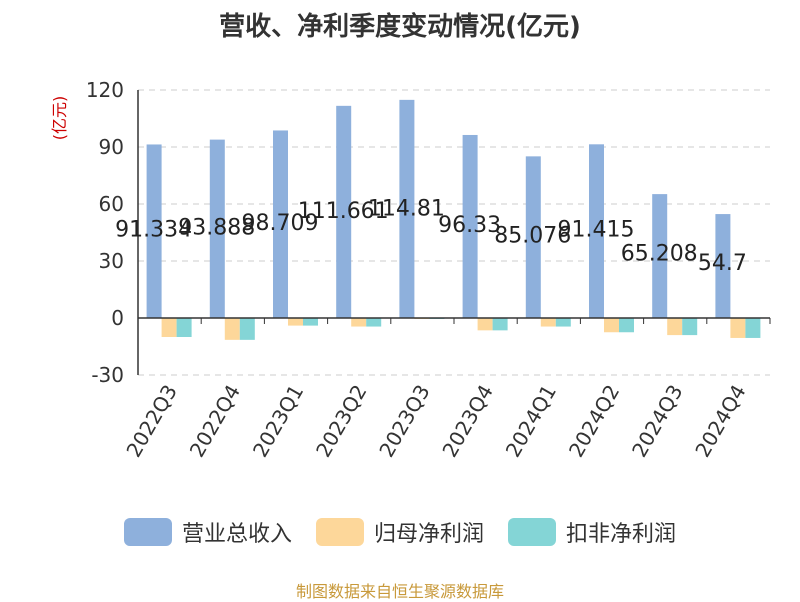 This screenshot has width=800, height=602. I want to click on data-label-revenue: 93.888, so click(216, 227).